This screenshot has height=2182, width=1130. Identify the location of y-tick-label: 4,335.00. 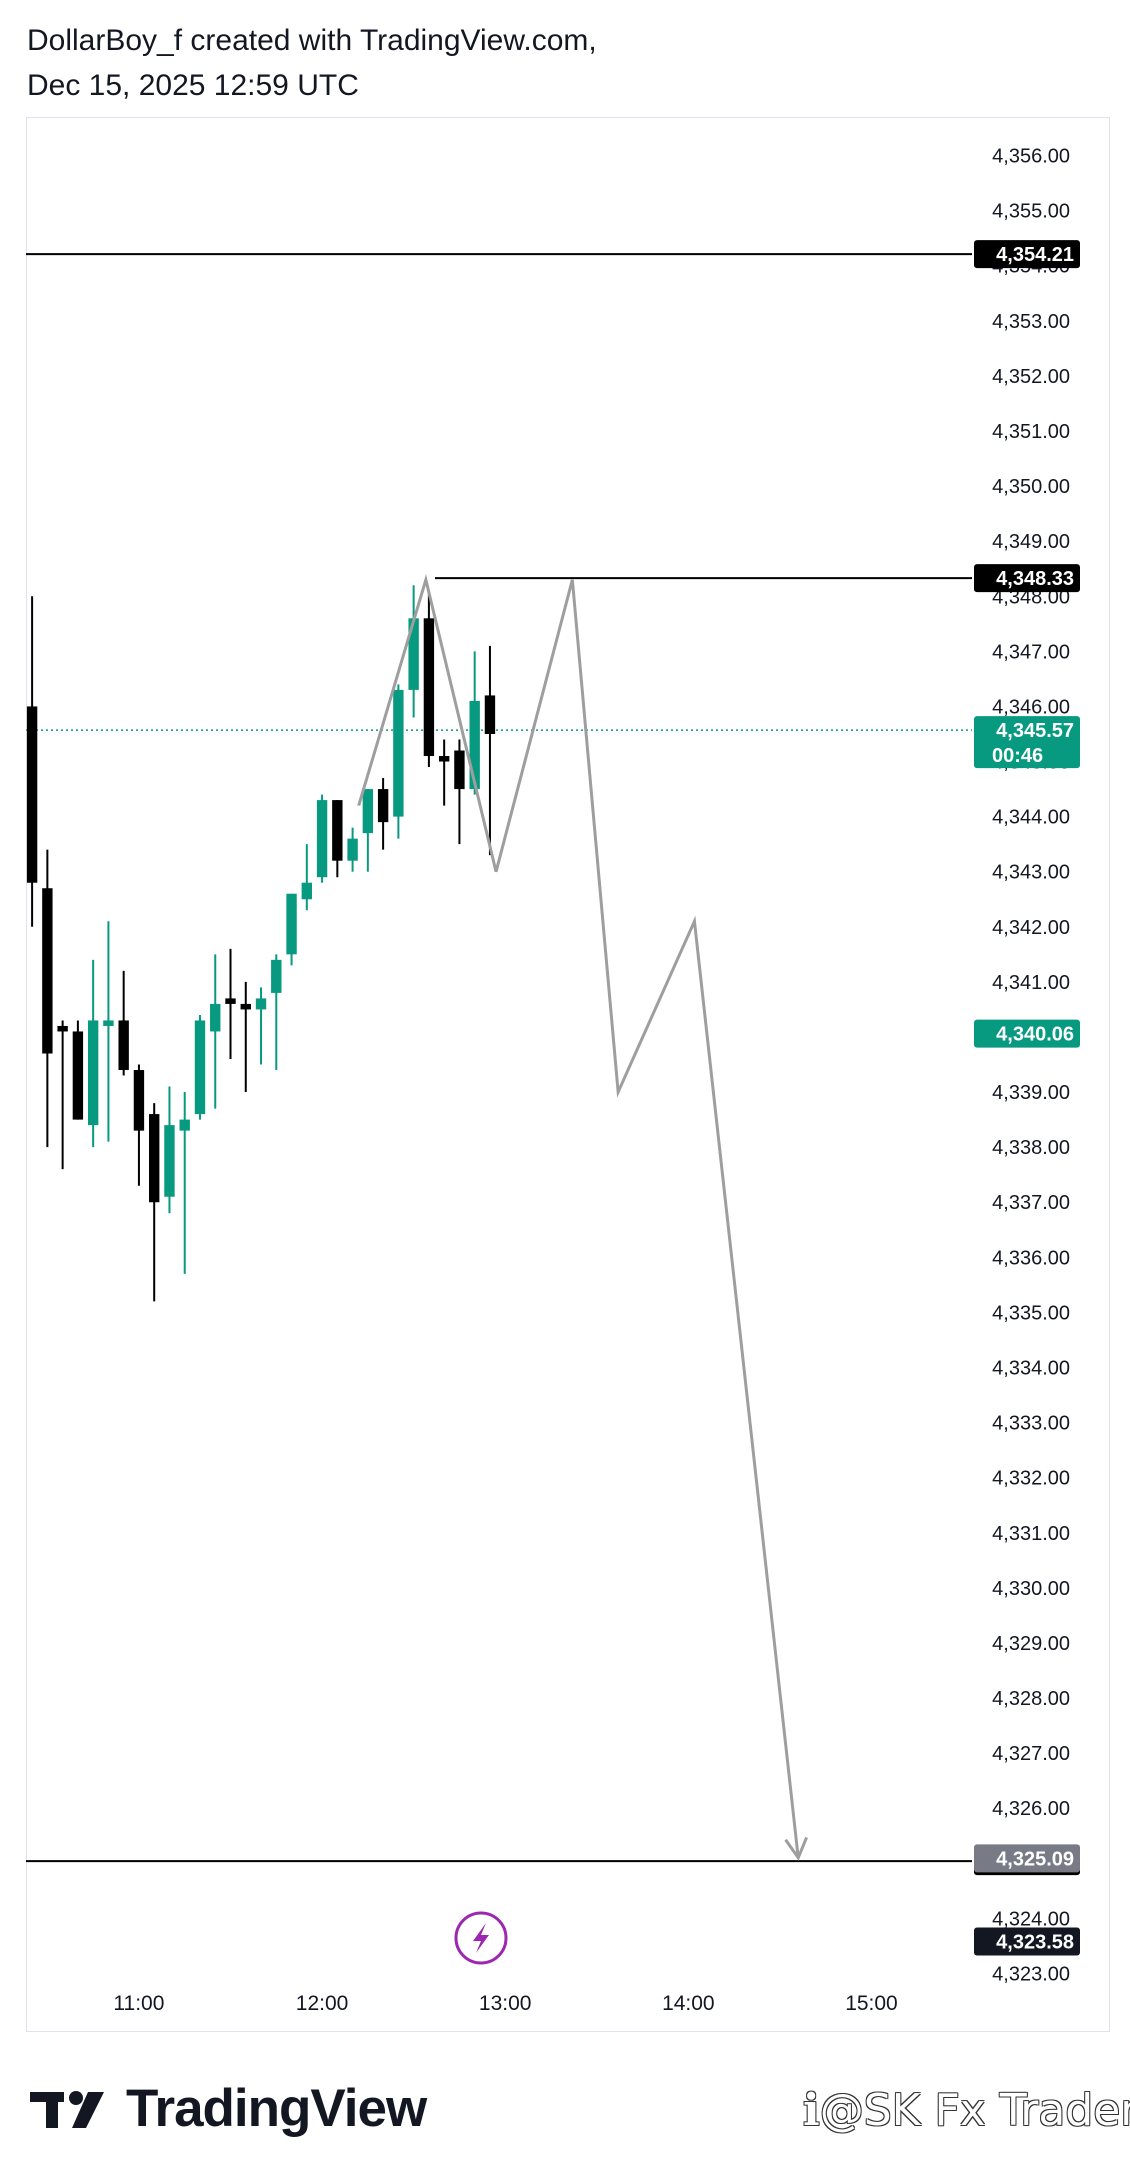
(1031, 1313).